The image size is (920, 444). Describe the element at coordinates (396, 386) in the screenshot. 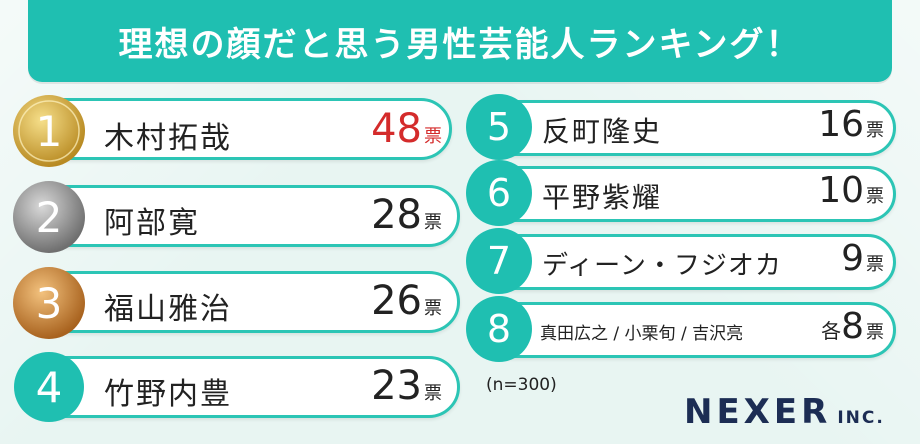

I see `vote-count-4: 23` at that location.